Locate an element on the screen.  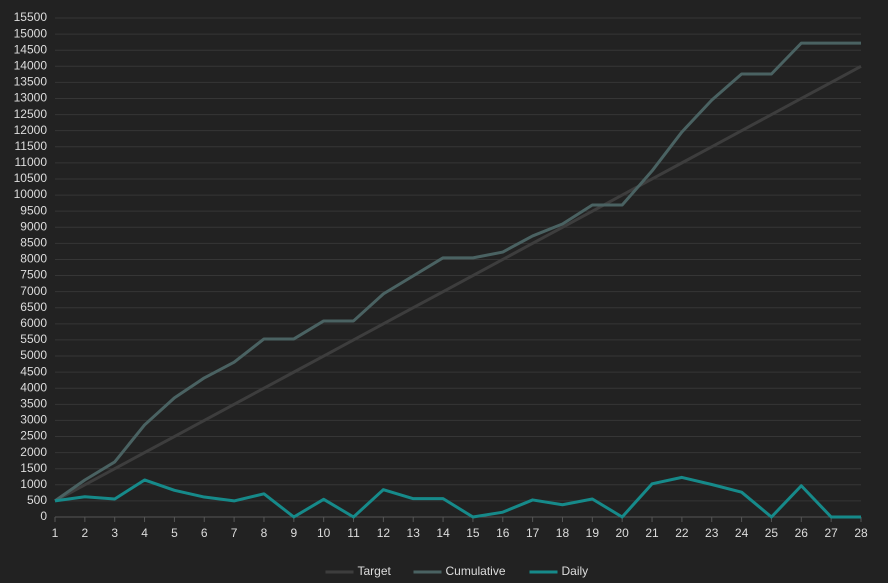
y-tick-label: 2500 is located at coordinates (33, 436).